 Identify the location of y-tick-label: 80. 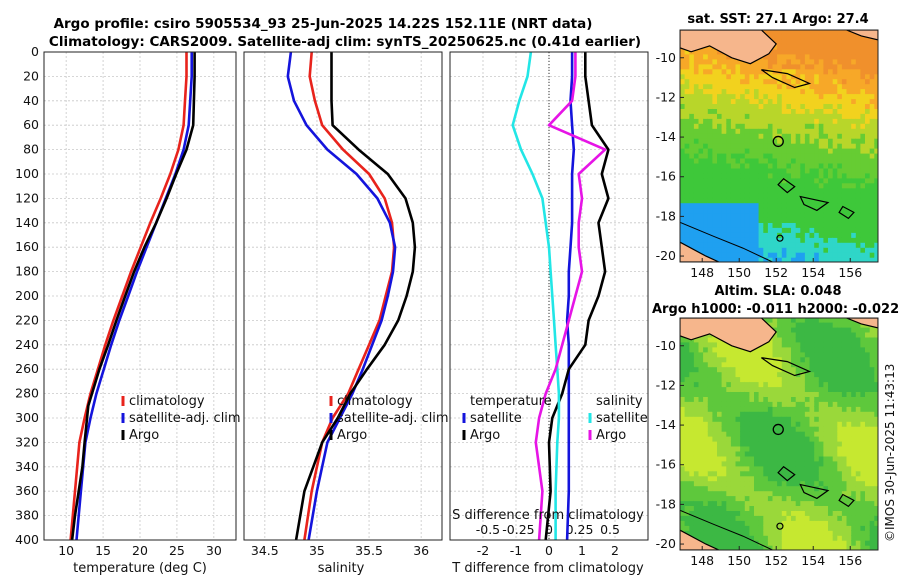
(31, 149).